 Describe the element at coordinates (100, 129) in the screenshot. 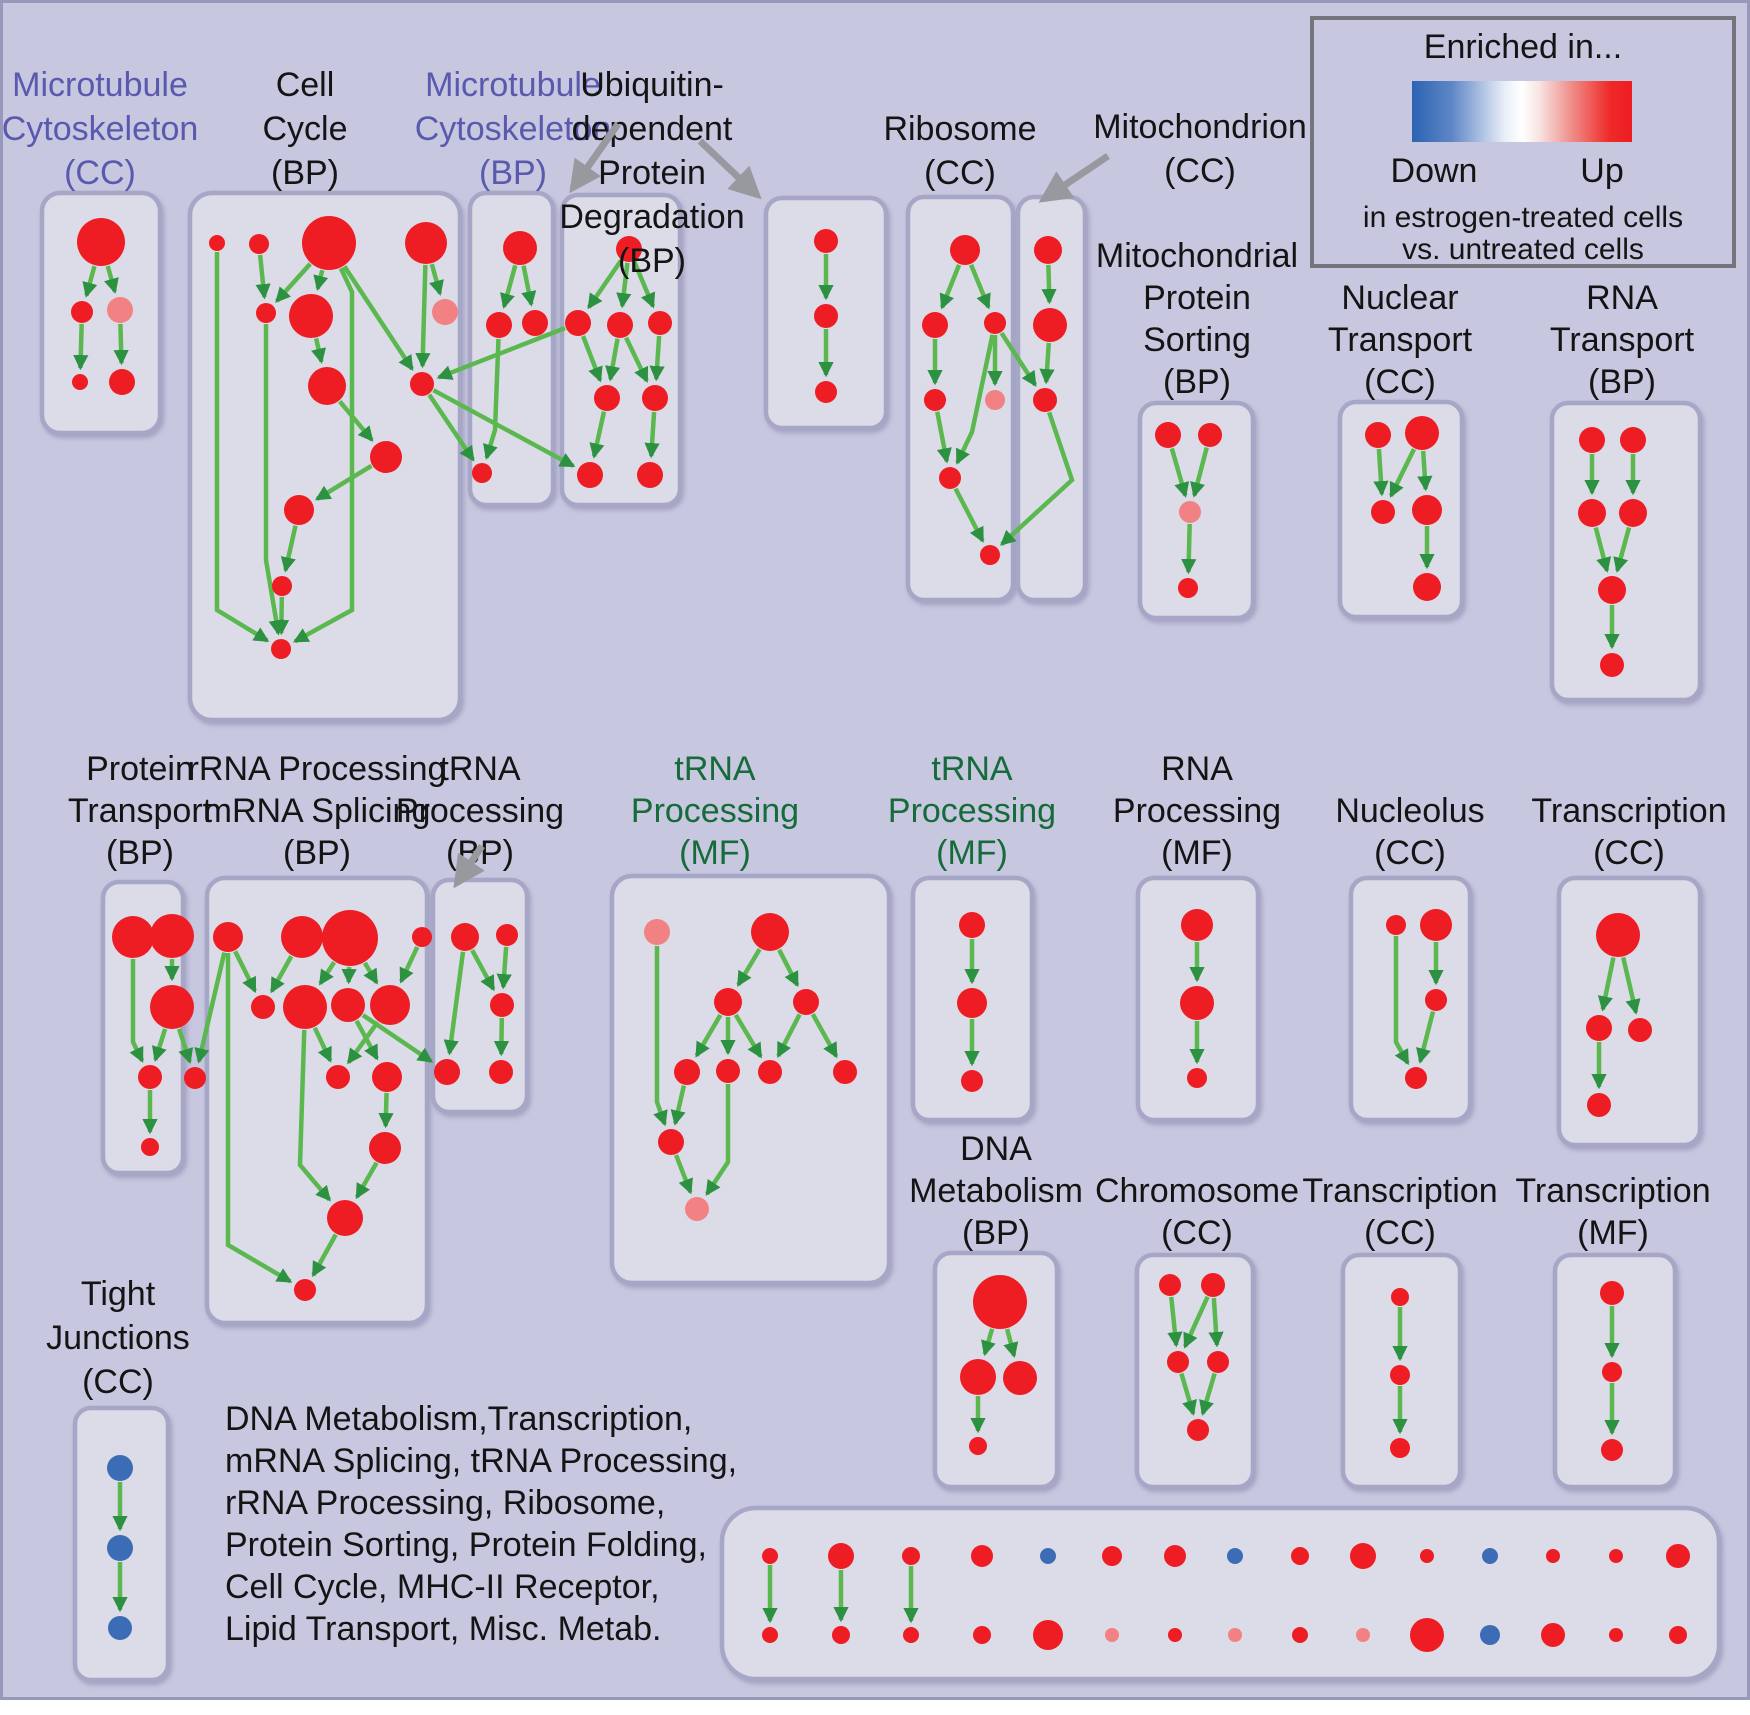

I see `cluster-label-microtubule-cytoskeleton-cc: Cytoskeleton` at that location.